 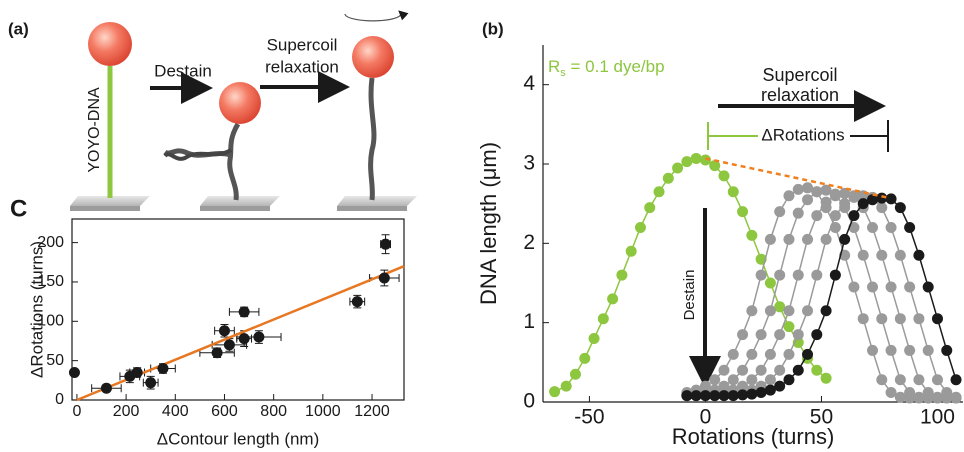 What do you see at coordinates (94, 130) in the screenshot?
I see `dna-label: YOYO-DNA` at bounding box center [94, 130].